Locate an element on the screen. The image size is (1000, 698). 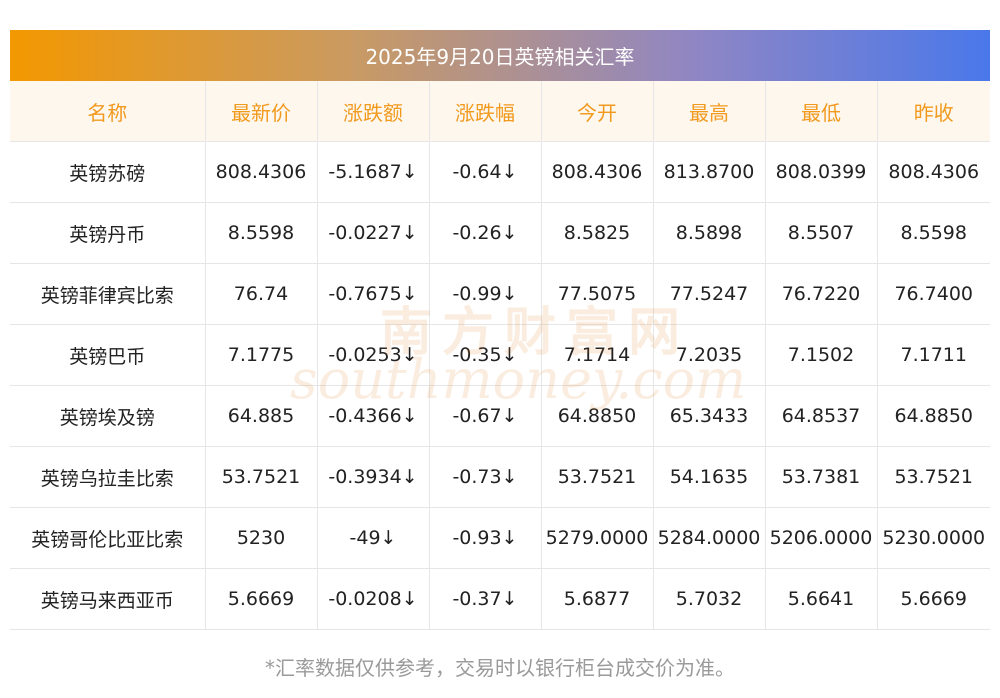
table-header-row: 名称 最新价 涨跌额 涨跌幅 今开 最高 最低 昨收 is located at coordinates (500, 111).